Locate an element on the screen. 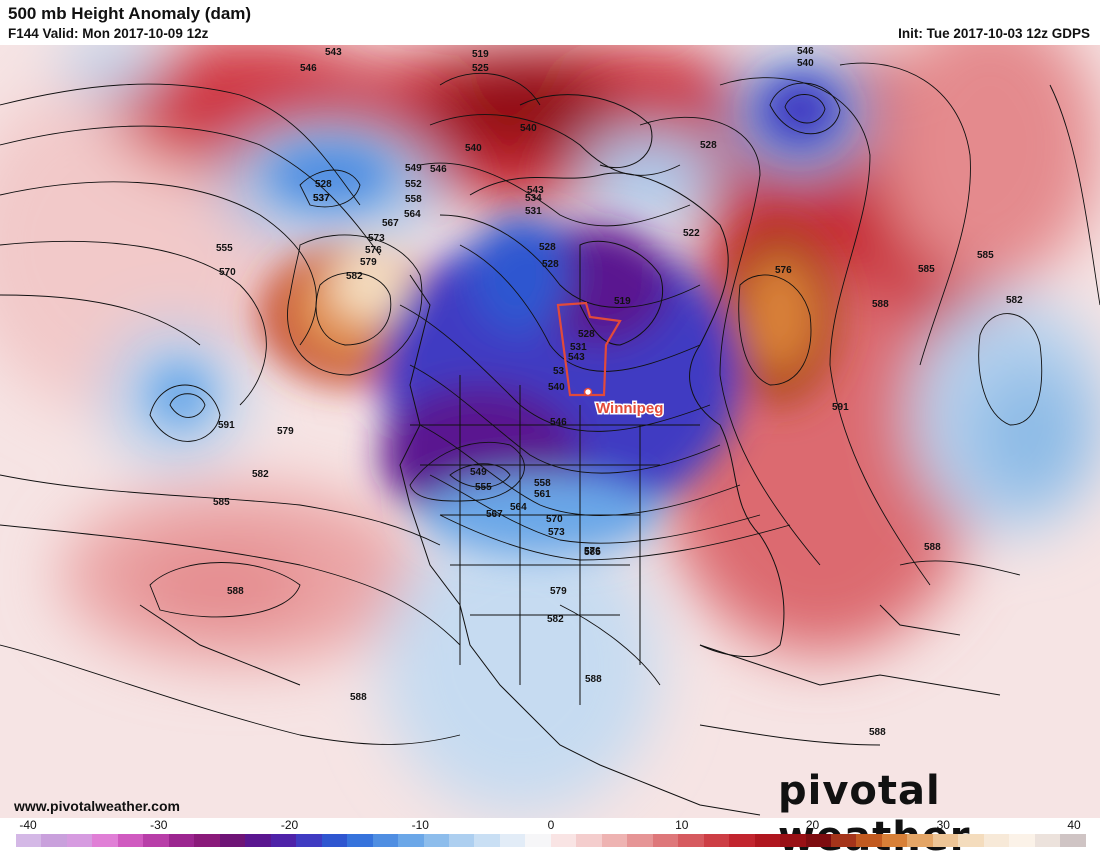 The width and height of the screenshot is (1100, 860). contour-label: 53 is located at coordinates (559, 371).